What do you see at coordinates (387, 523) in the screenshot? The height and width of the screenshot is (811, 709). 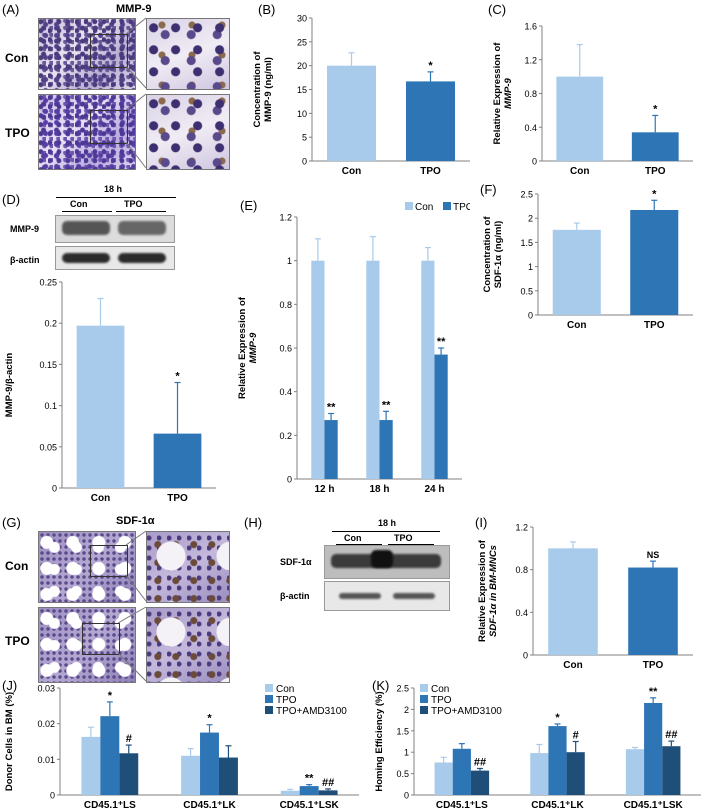 I see `blot-h-time: 18 h` at bounding box center [387, 523].